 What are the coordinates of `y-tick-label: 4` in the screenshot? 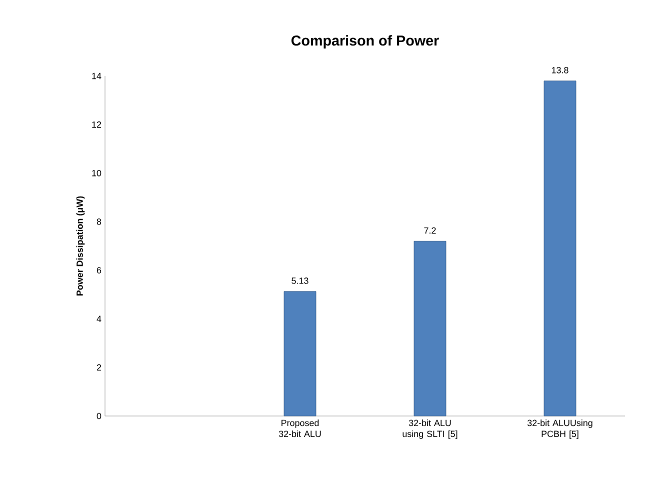 It's located at (99, 319).